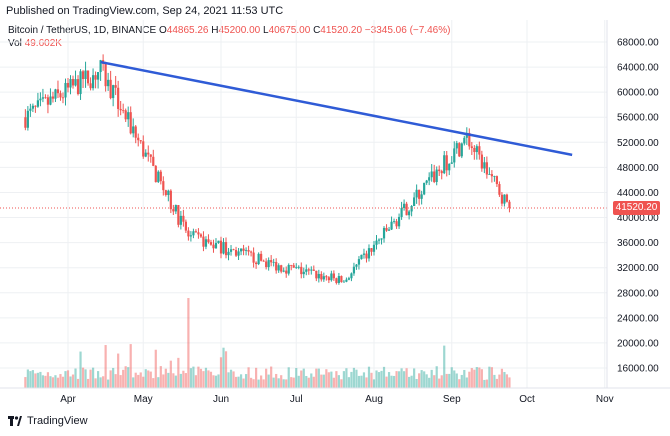 The height and width of the screenshot is (436, 670). Describe the element at coordinates (638, 369) in the screenshot. I see `price-tick-label: 16000.00` at that location.